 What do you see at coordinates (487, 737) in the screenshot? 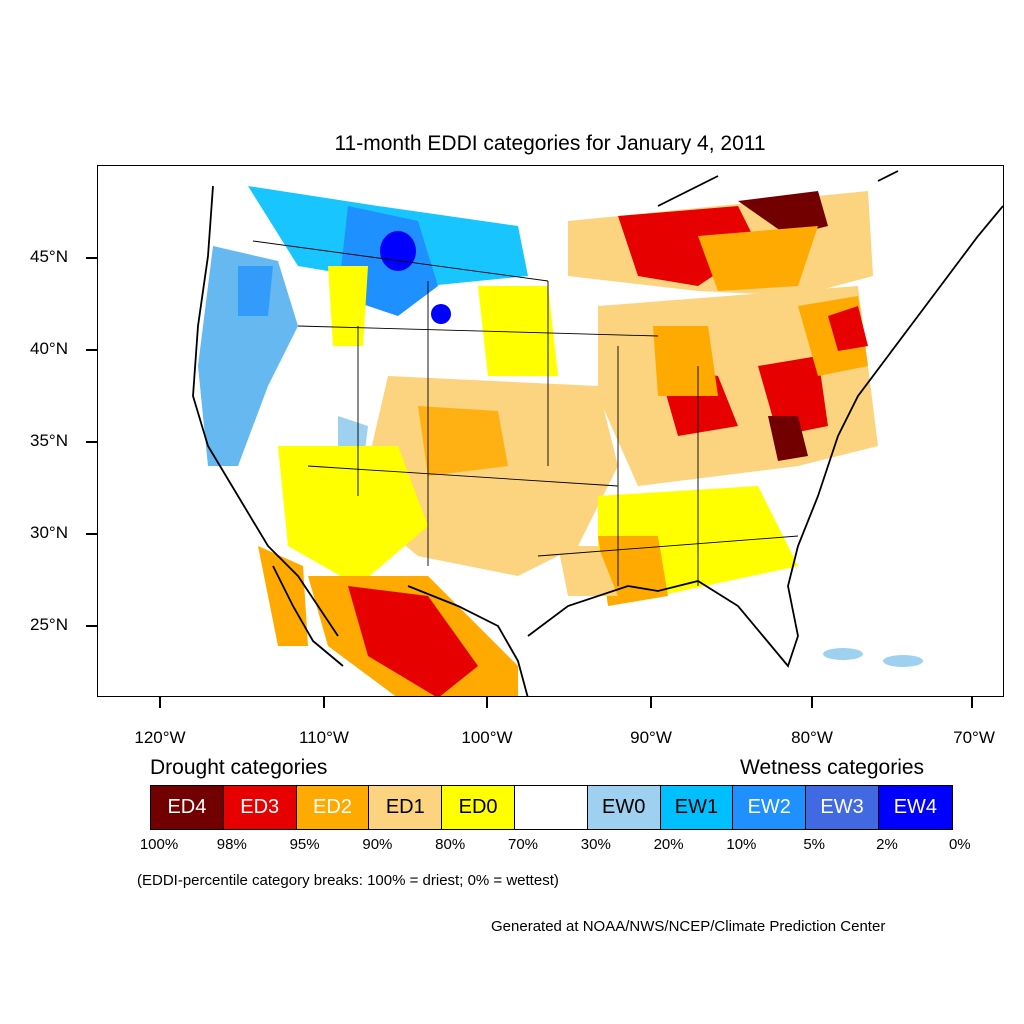
I see `x-tick-label: 100°W` at bounding box center [487, 737].